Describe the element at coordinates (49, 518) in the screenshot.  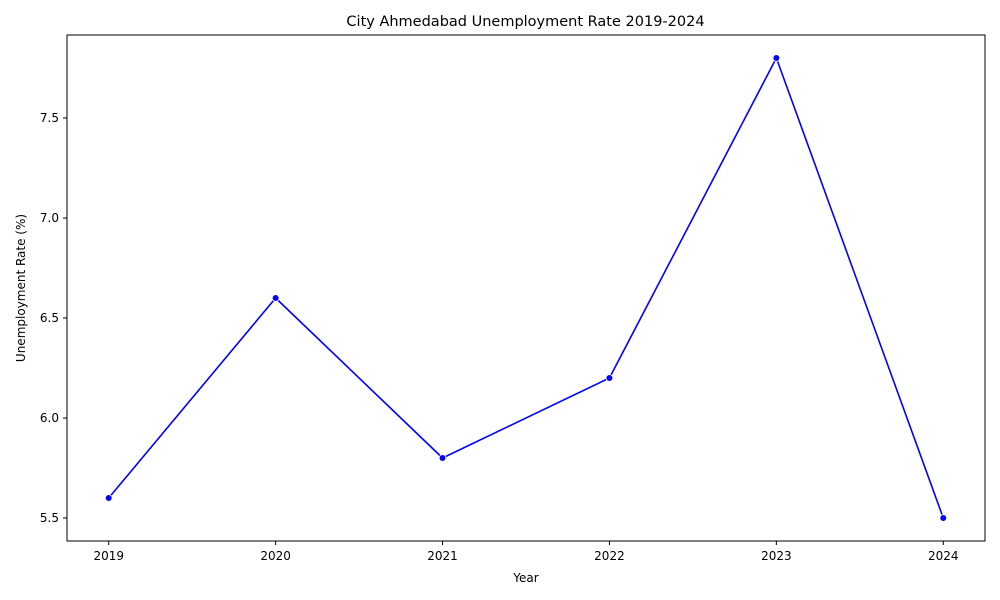
I see `y-tick-label: 5.5` at that location.